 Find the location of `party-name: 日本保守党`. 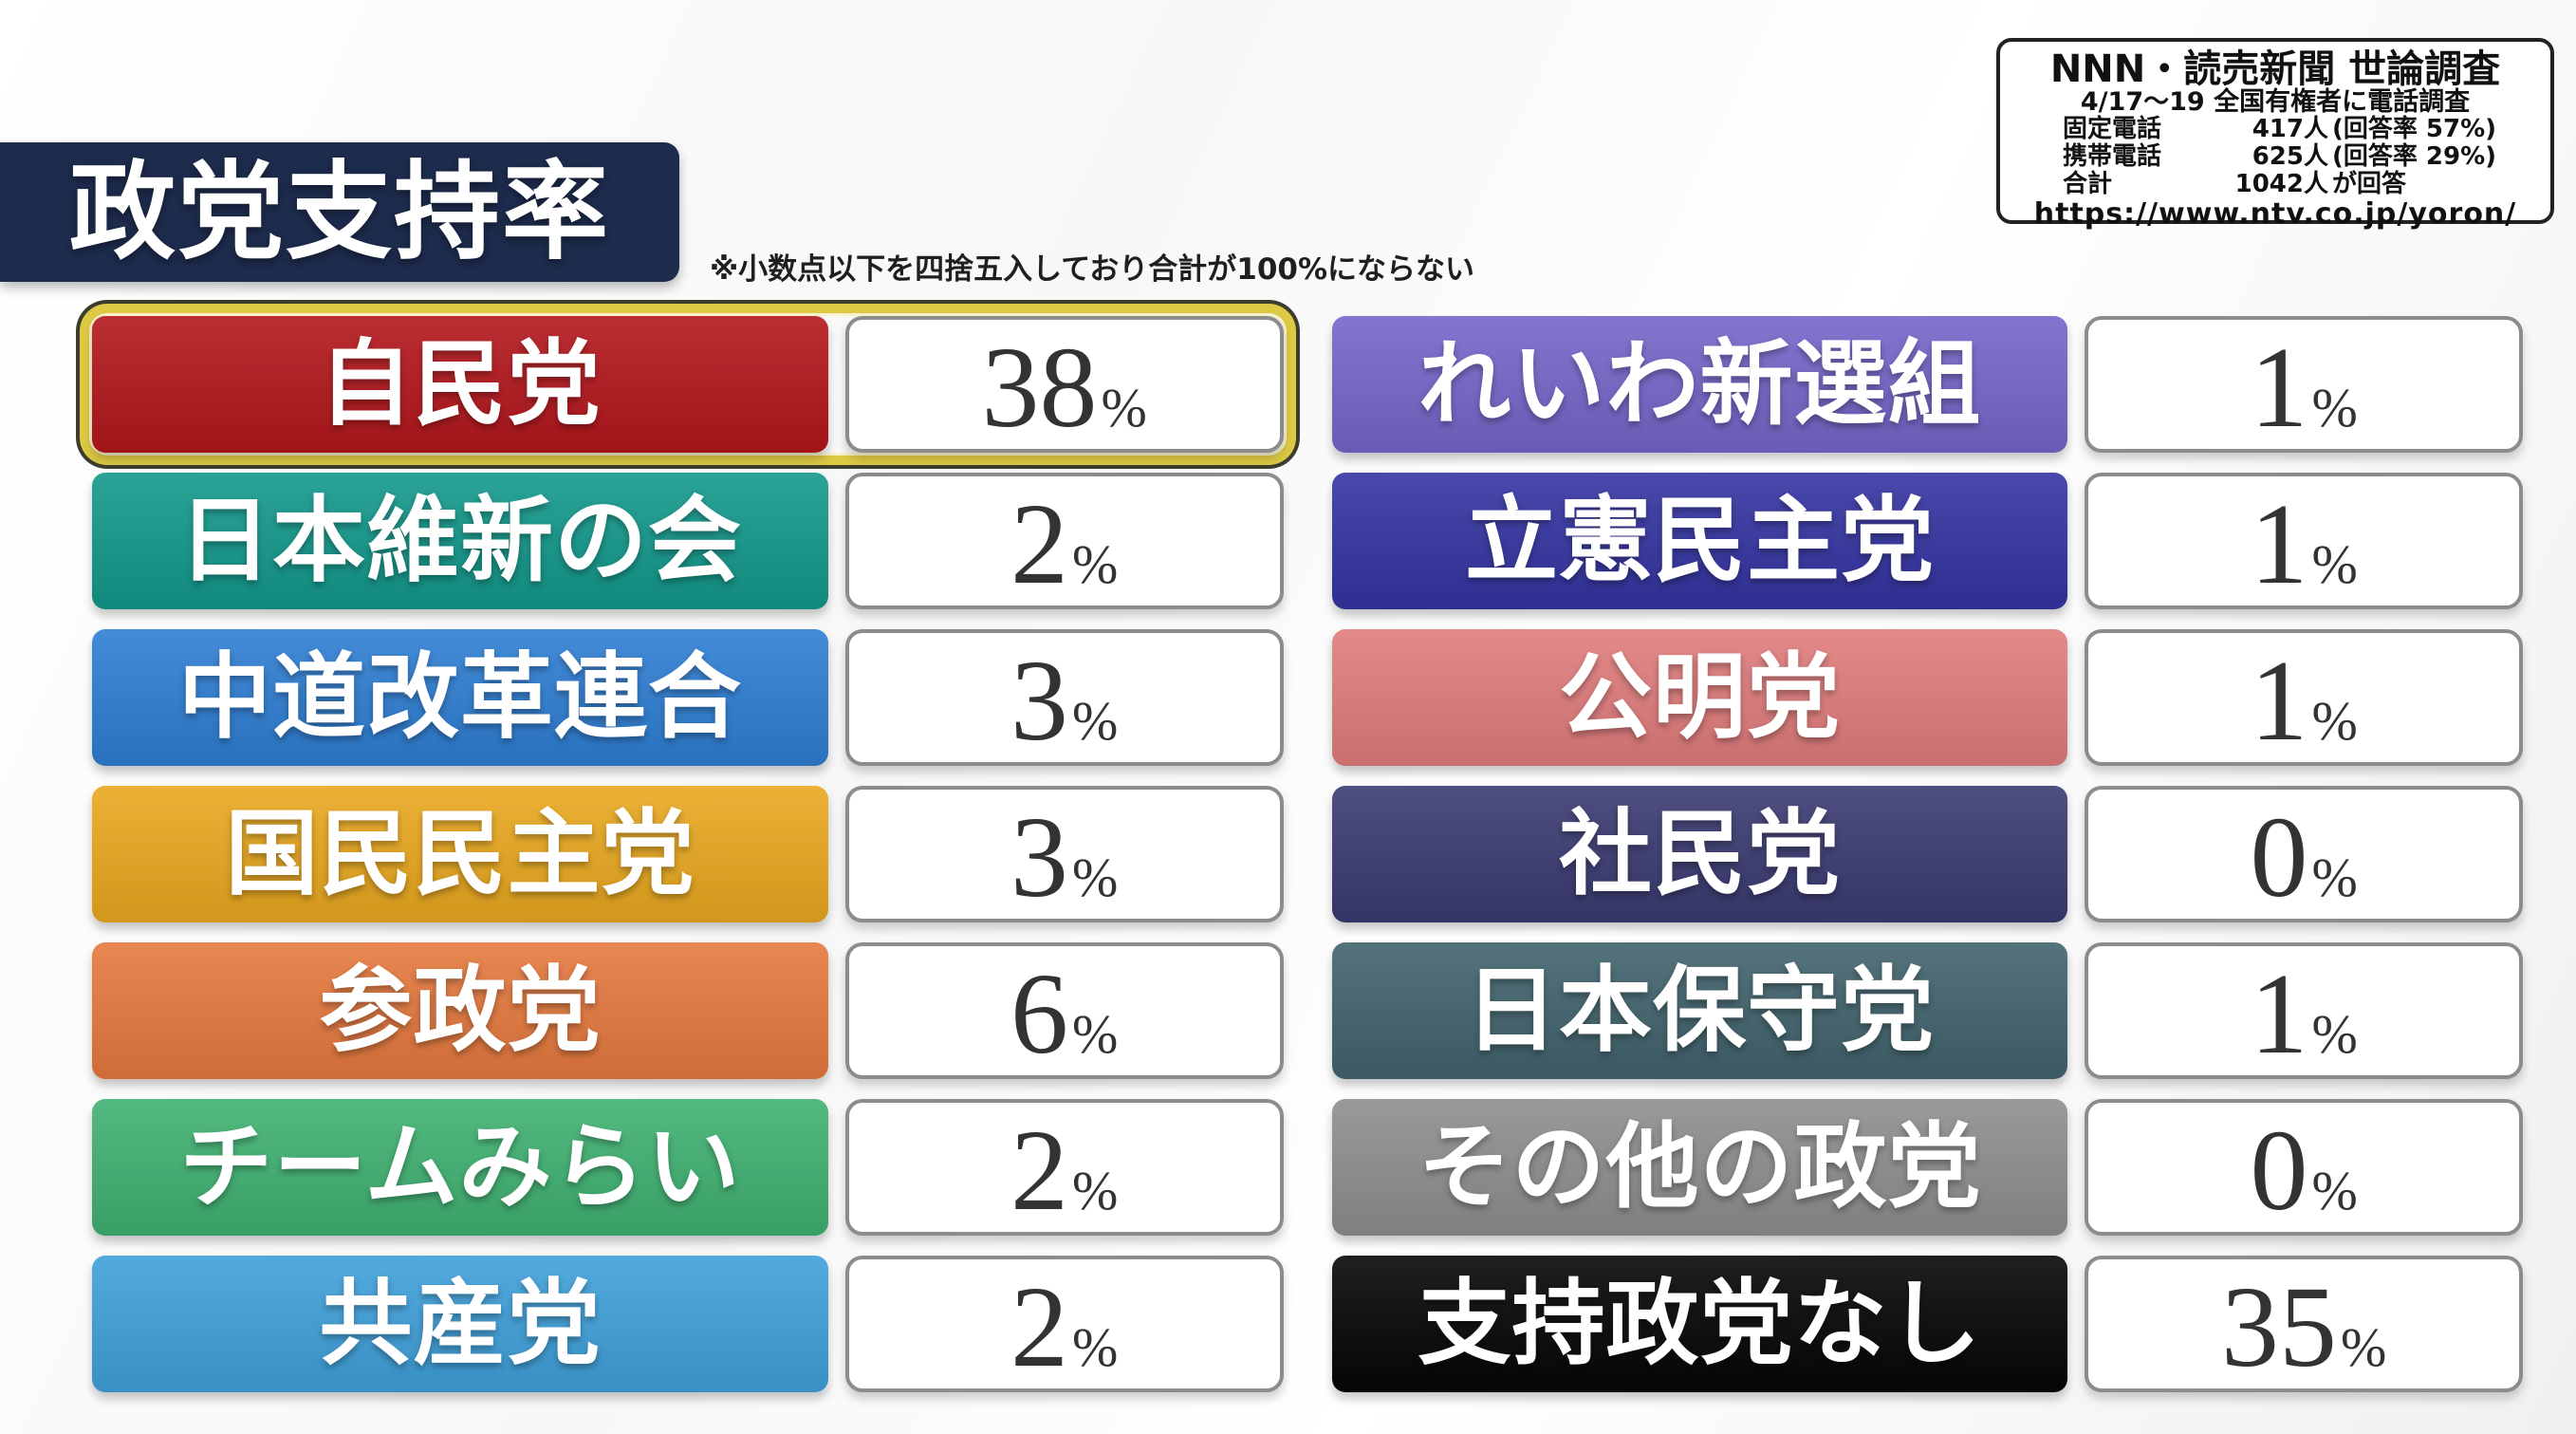

party-name: 日本保守党 is located at coordinates (1699, 1011).